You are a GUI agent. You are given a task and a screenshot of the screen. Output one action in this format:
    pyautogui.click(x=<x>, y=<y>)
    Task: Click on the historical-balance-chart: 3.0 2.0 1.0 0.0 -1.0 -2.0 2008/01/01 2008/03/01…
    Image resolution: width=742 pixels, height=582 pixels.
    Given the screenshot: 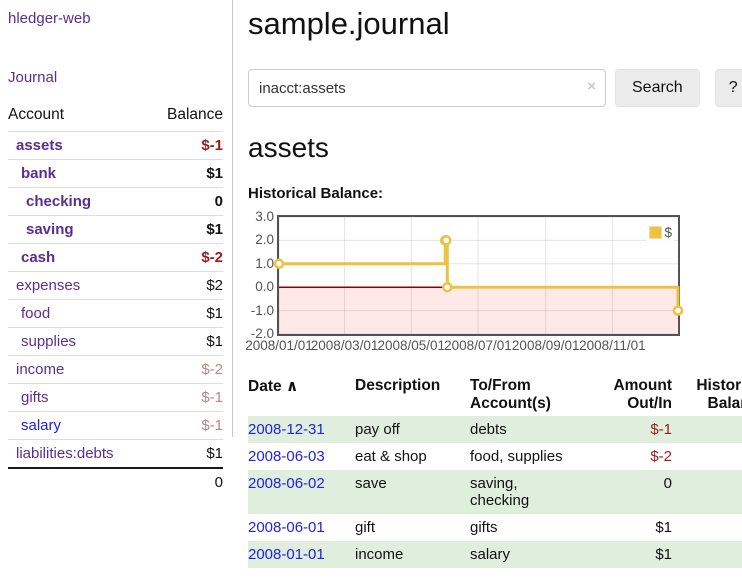 What is the action you would take?
    pyautogui.click(x=464, y=281)
    